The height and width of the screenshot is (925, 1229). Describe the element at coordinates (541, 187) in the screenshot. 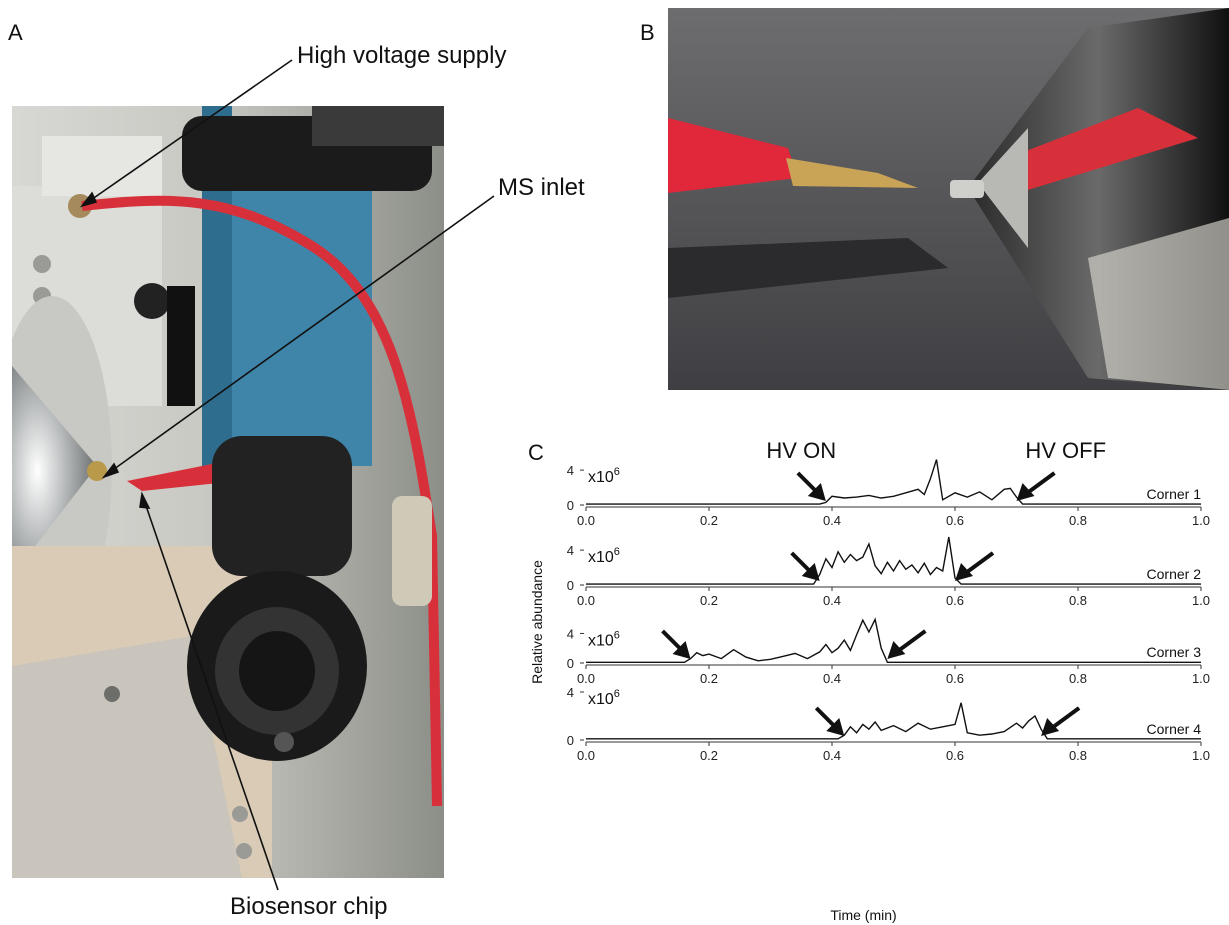

I see `callout-ms-inlet: MS inlet` at that location.